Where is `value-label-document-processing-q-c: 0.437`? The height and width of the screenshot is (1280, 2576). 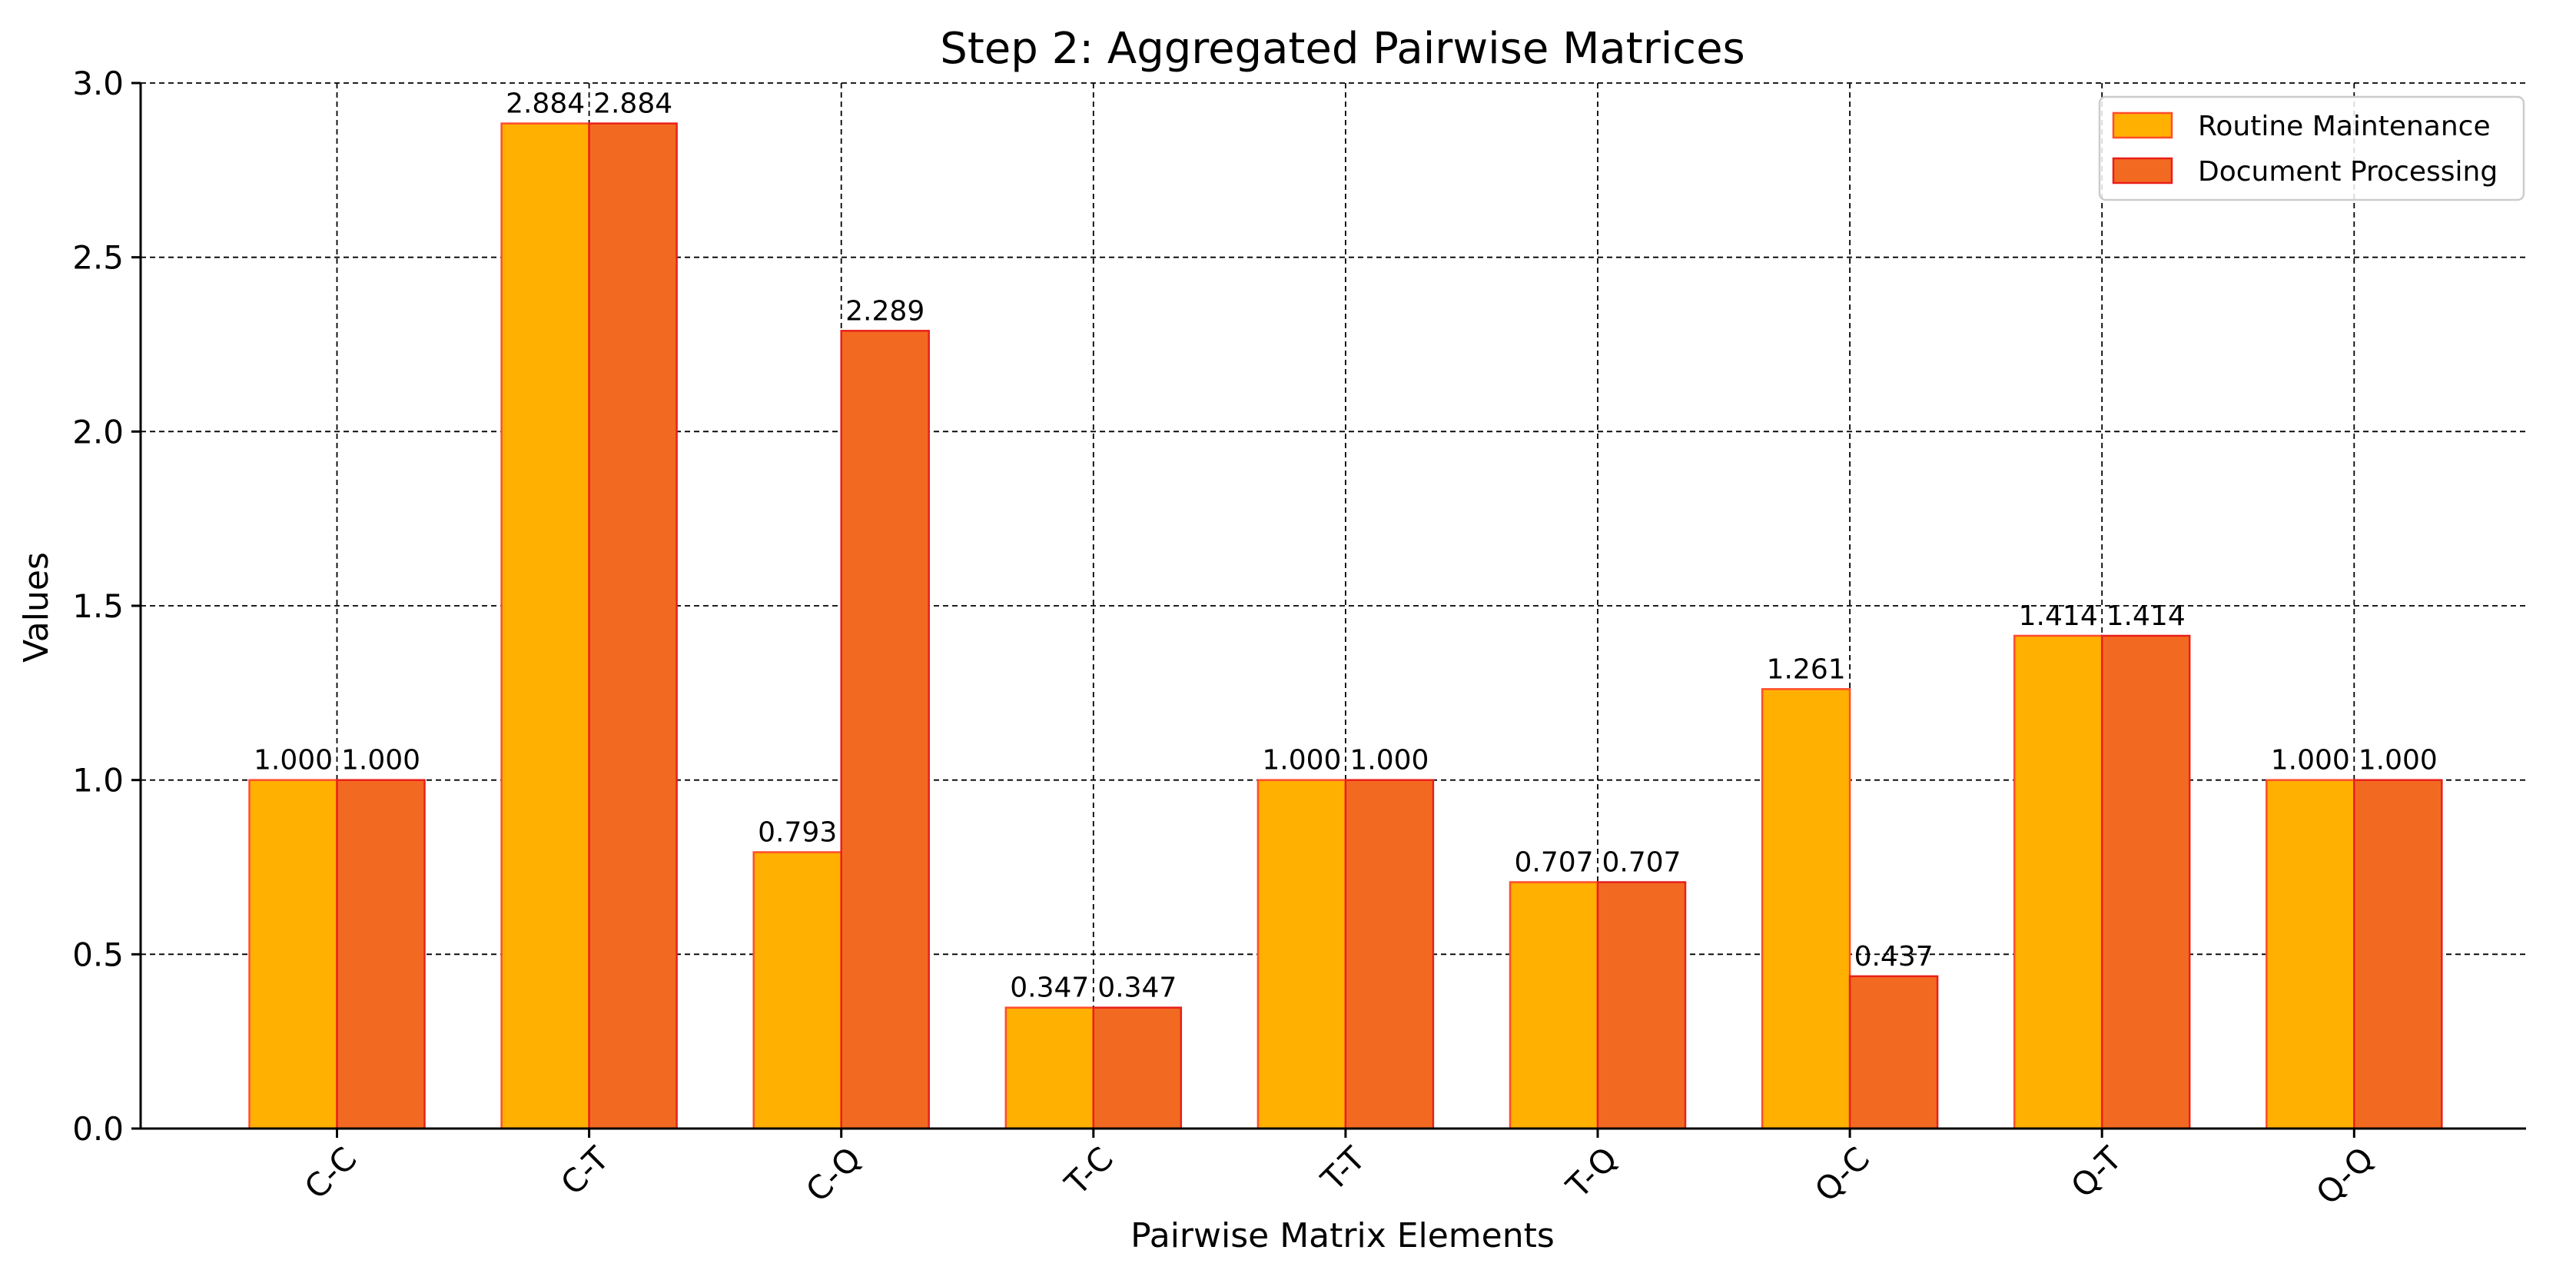 value-label-document-processing-q-c: 0.437 is located at coordinates (1894, 956).